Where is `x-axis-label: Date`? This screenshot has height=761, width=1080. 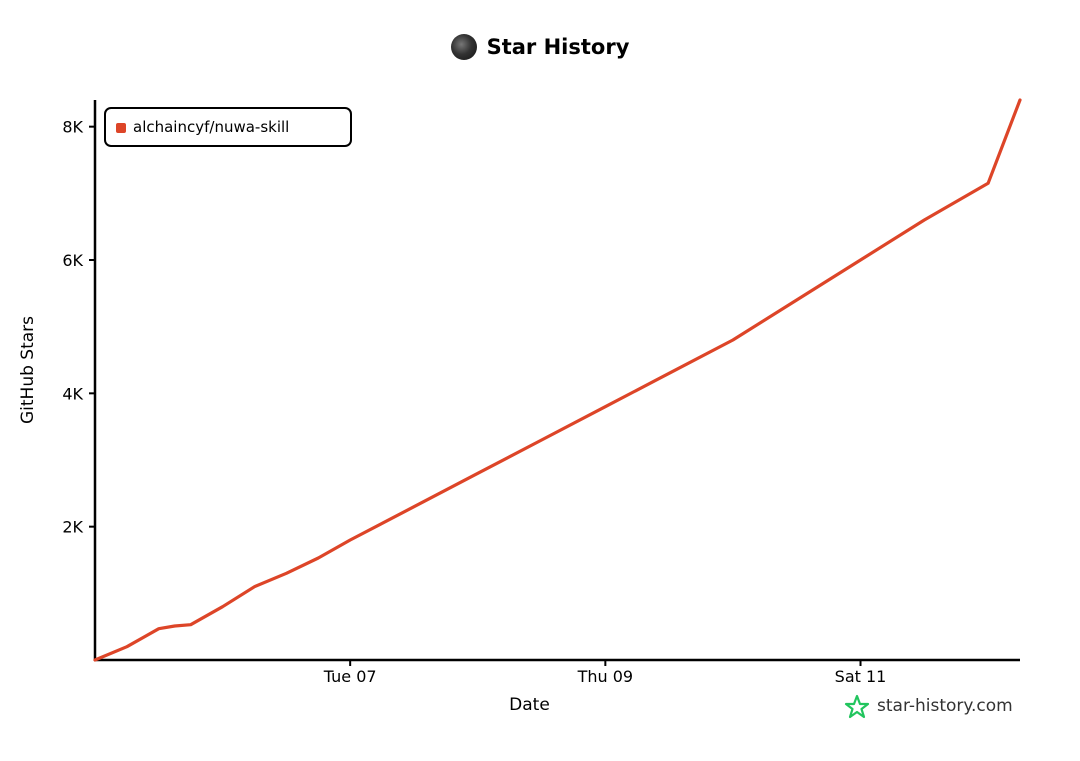 x-axis-label: Date is located at coordinates (529, 705).